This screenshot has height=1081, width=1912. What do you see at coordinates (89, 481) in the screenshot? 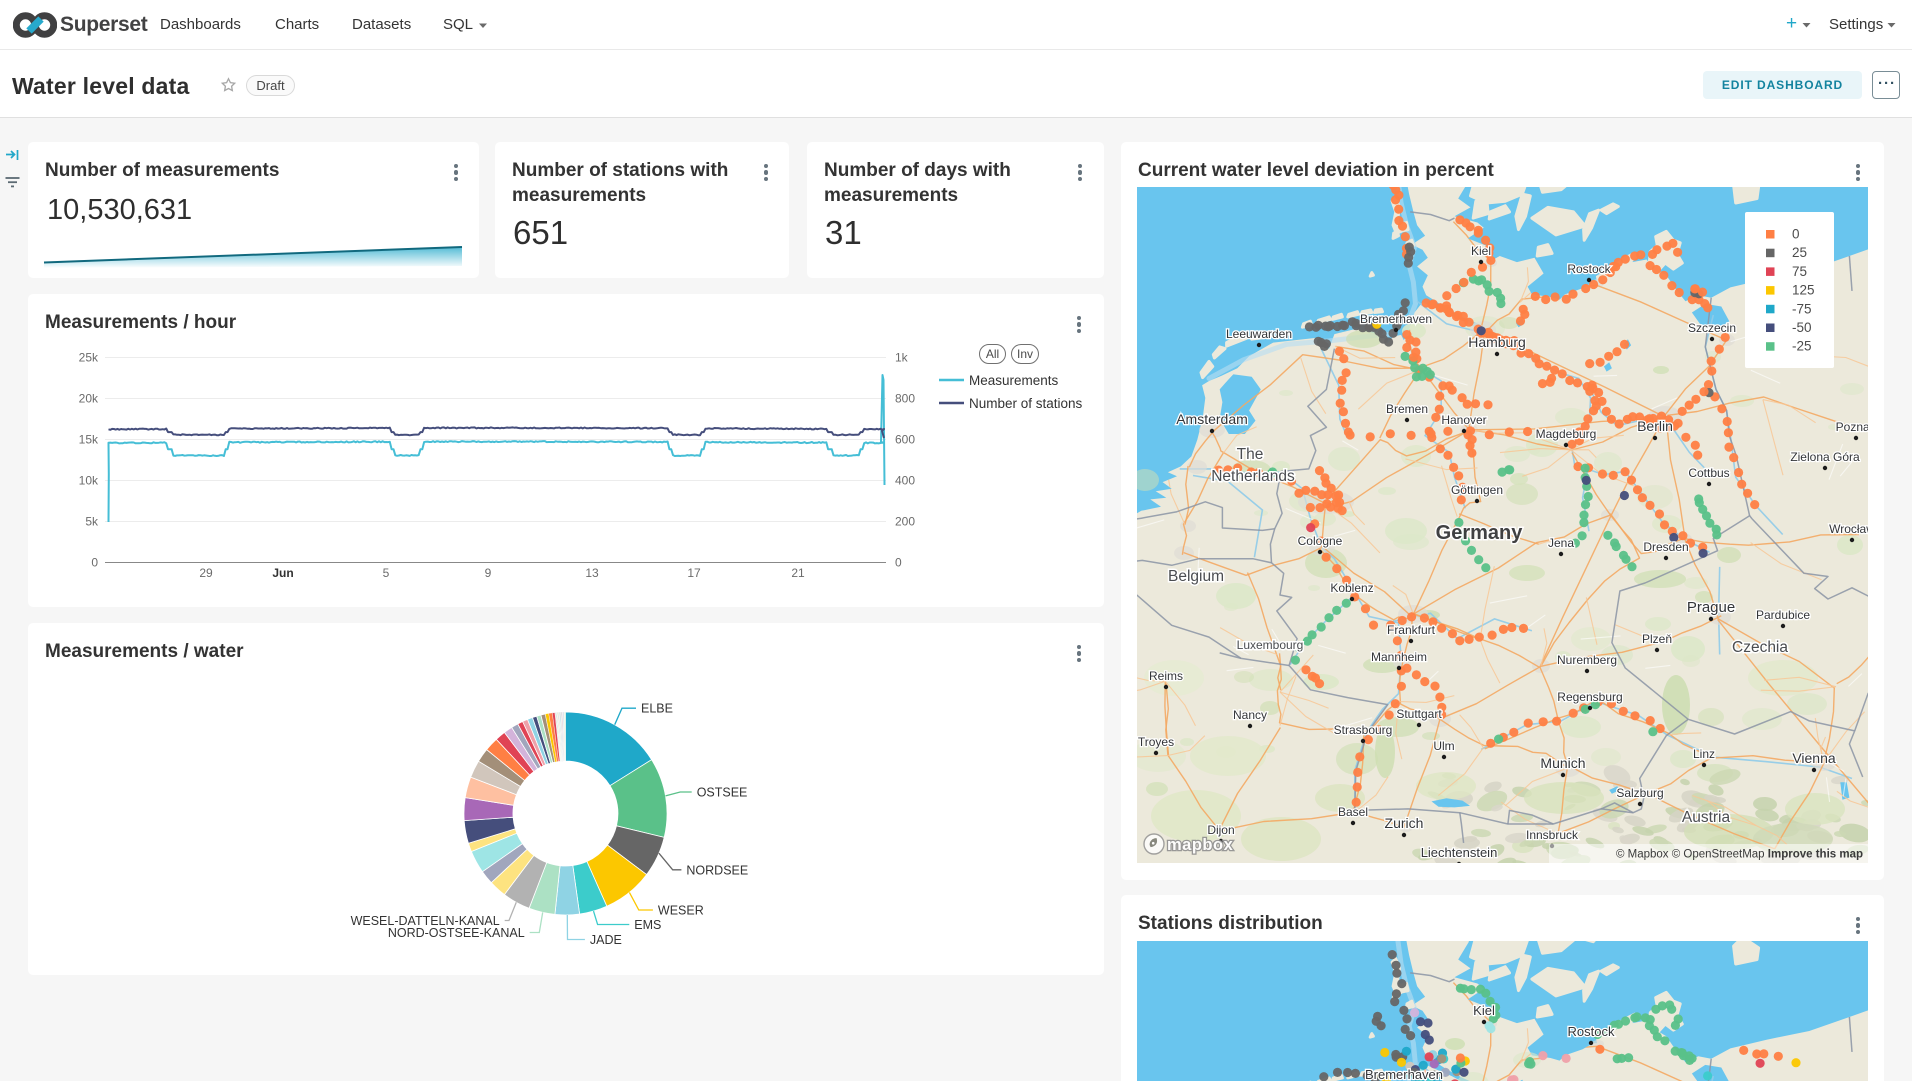
I see `svg-text: 10k` at bounding box center [89, 481].